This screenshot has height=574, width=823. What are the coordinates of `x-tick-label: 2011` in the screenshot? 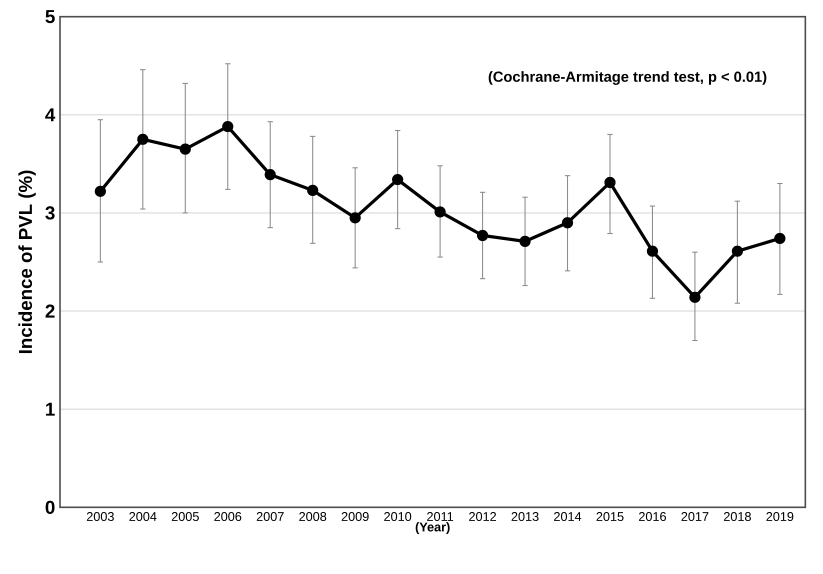 It's located at (440, 517).